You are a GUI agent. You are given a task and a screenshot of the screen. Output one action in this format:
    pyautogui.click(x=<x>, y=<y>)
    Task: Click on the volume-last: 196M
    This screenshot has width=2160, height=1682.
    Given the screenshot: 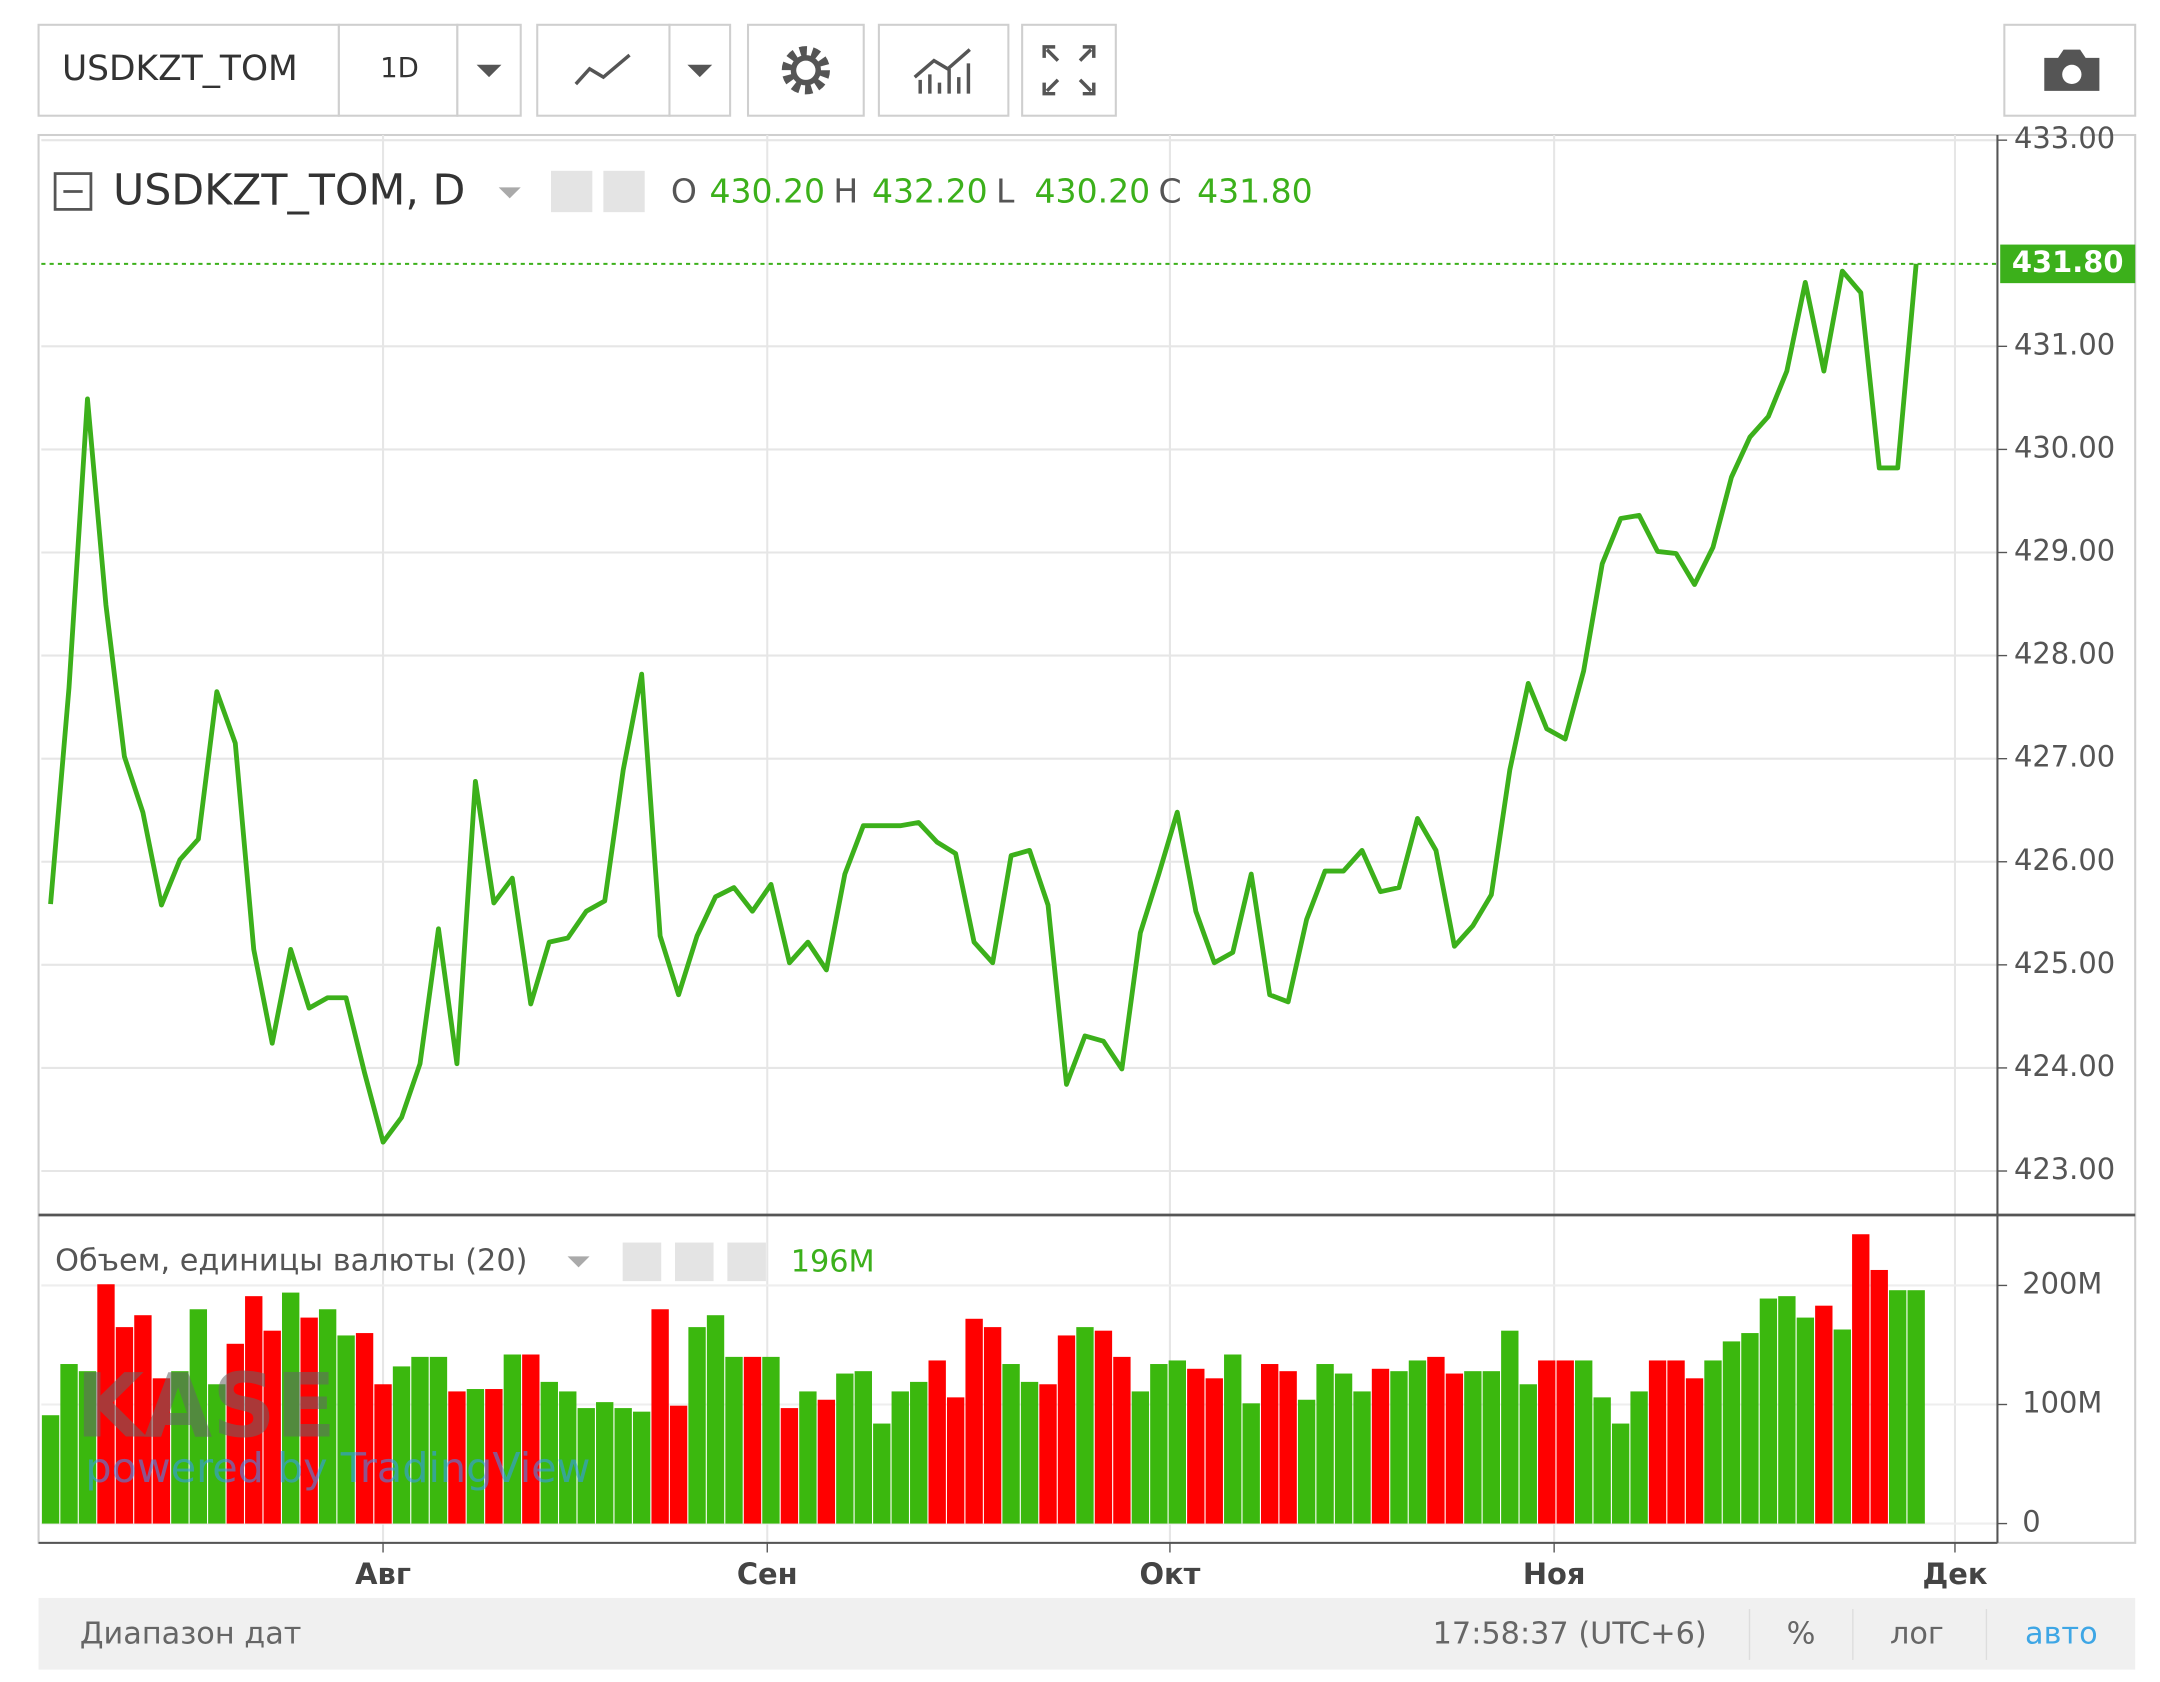 What is the action you would take?
    pyautogui.click(x=833, y=1262)
    